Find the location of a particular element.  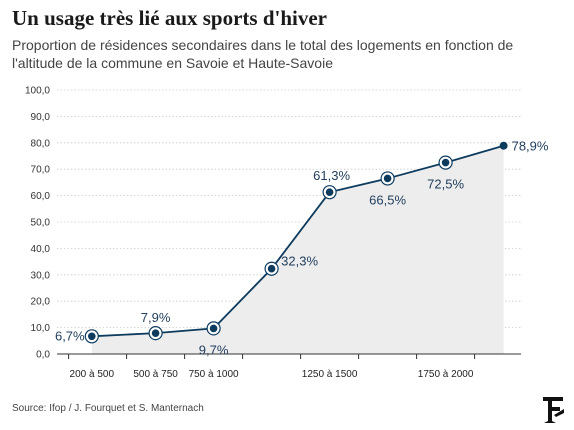

chart-title: Un usage très lié aux sports d'hiver is located at coordinates (169, 18).